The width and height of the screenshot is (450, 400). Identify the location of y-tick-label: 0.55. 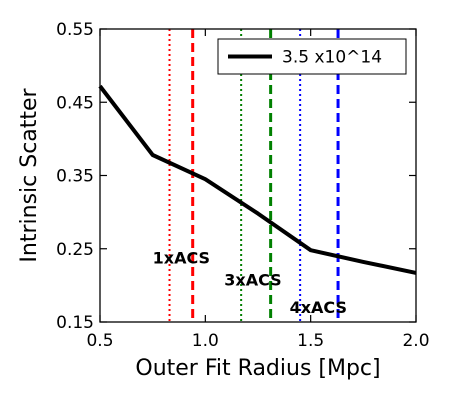
(75, 30).